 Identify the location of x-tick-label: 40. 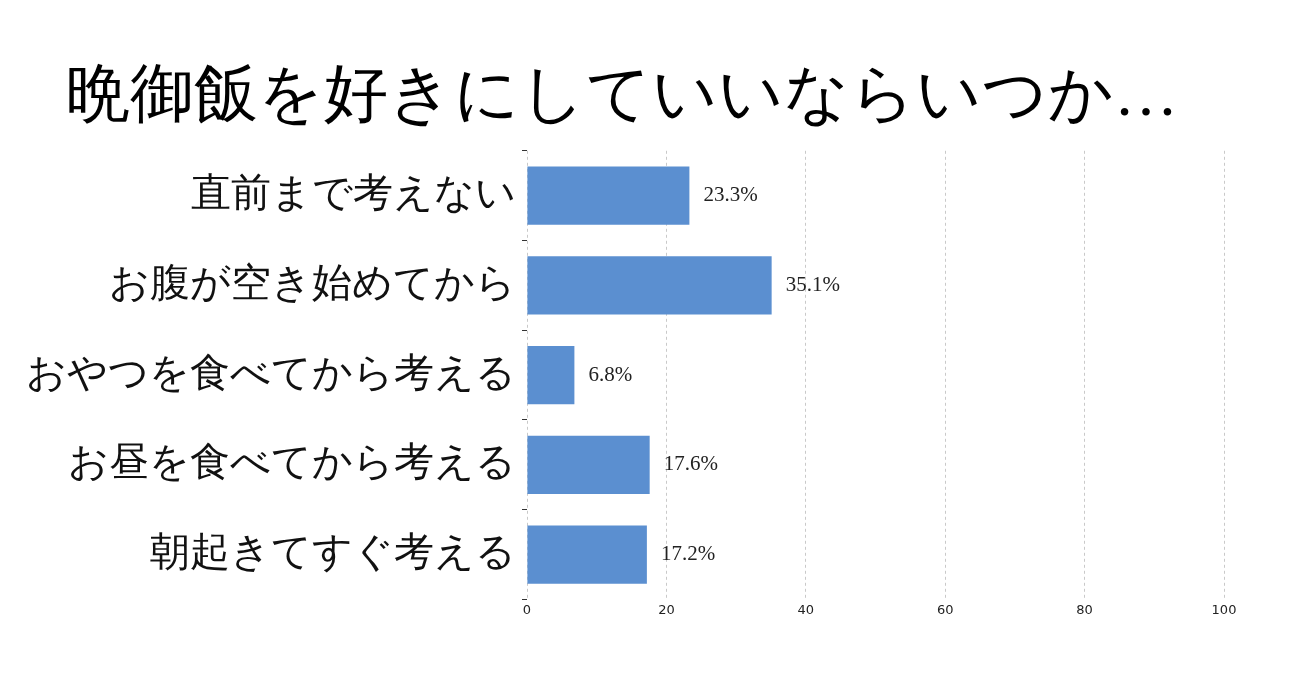
(806, 609).